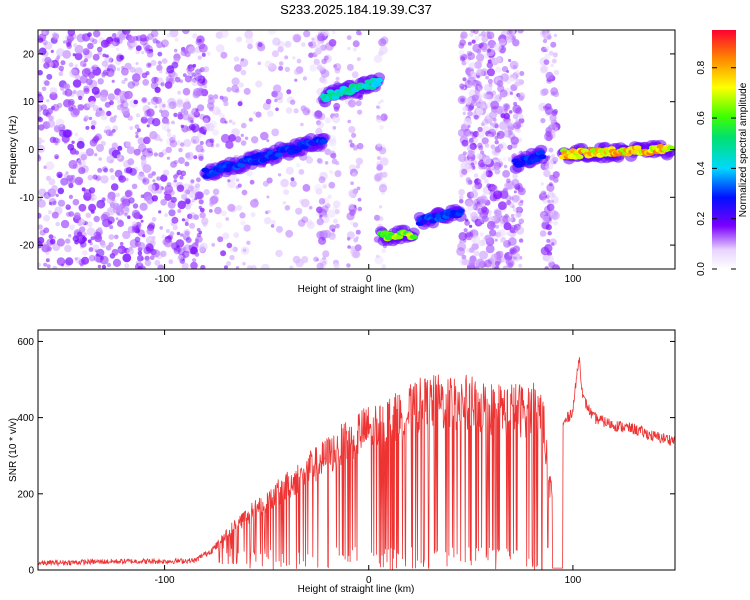 This screenshot has height=600, width=750. I want to click on y-tick-label: 10, so click(29, 102).